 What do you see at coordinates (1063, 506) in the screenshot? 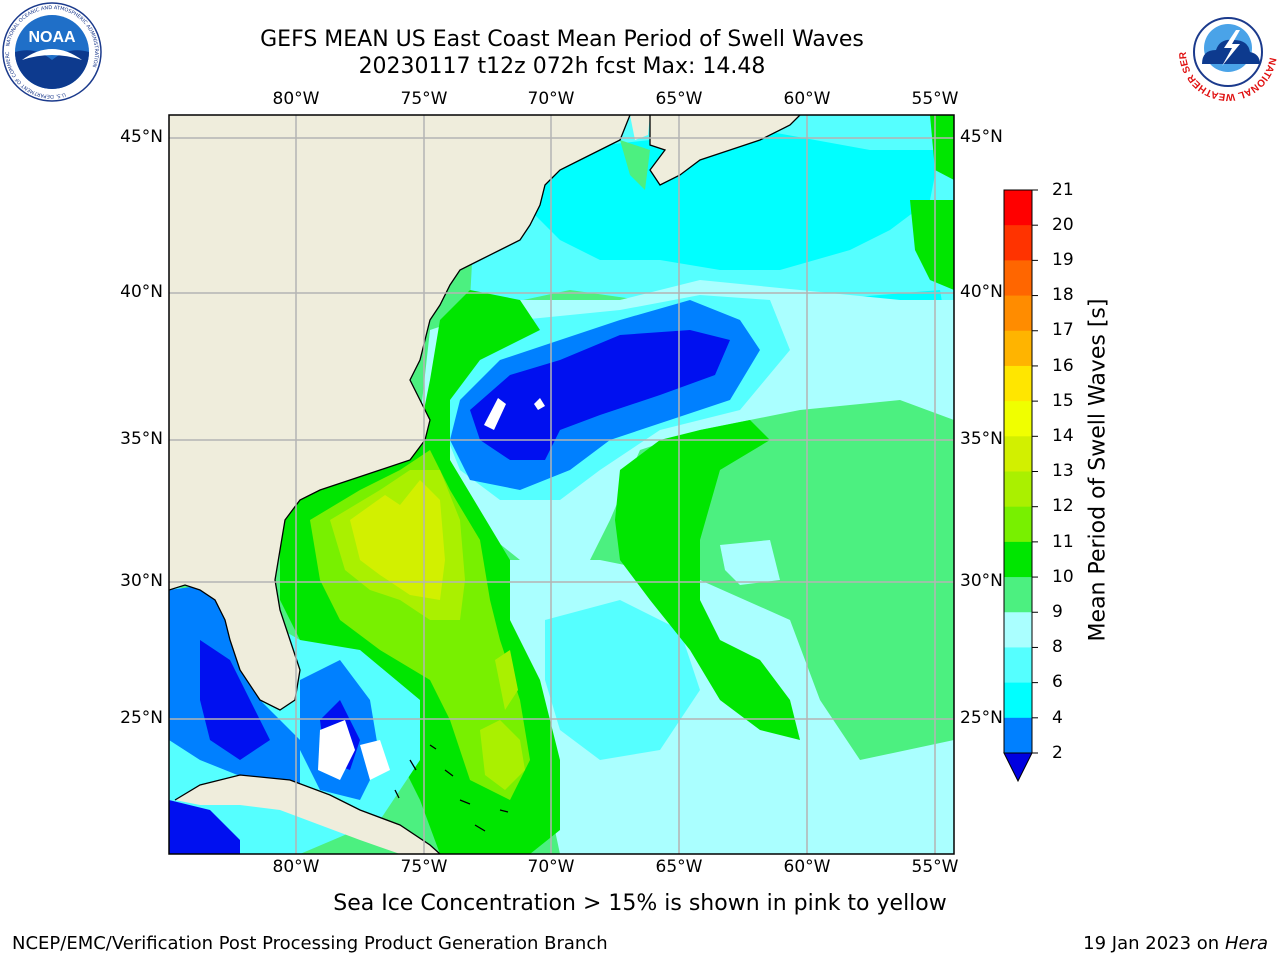
I see `colorbar-tick: 12` at bounding box center [1063, 506].